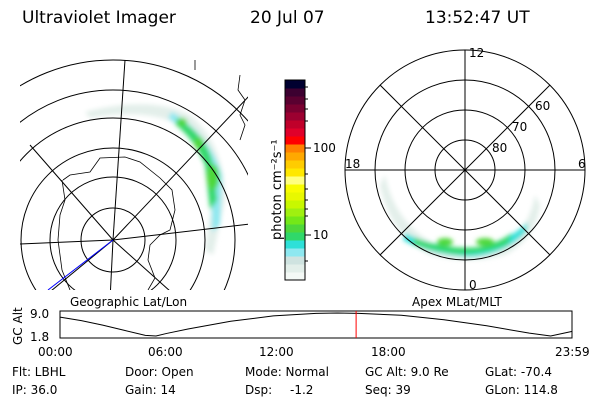  Describe the element at coordinates (477, 18) in the screenshot. I see `time-label: 13:52:47 UT` at that location.